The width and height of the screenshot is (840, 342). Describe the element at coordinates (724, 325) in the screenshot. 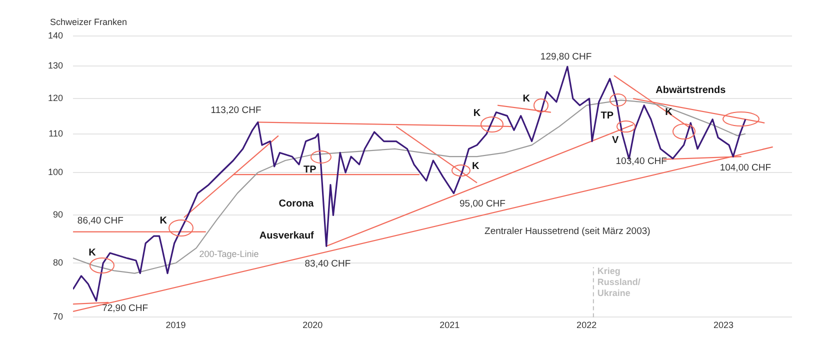

I see `x-tick-label: 2023` at that location.